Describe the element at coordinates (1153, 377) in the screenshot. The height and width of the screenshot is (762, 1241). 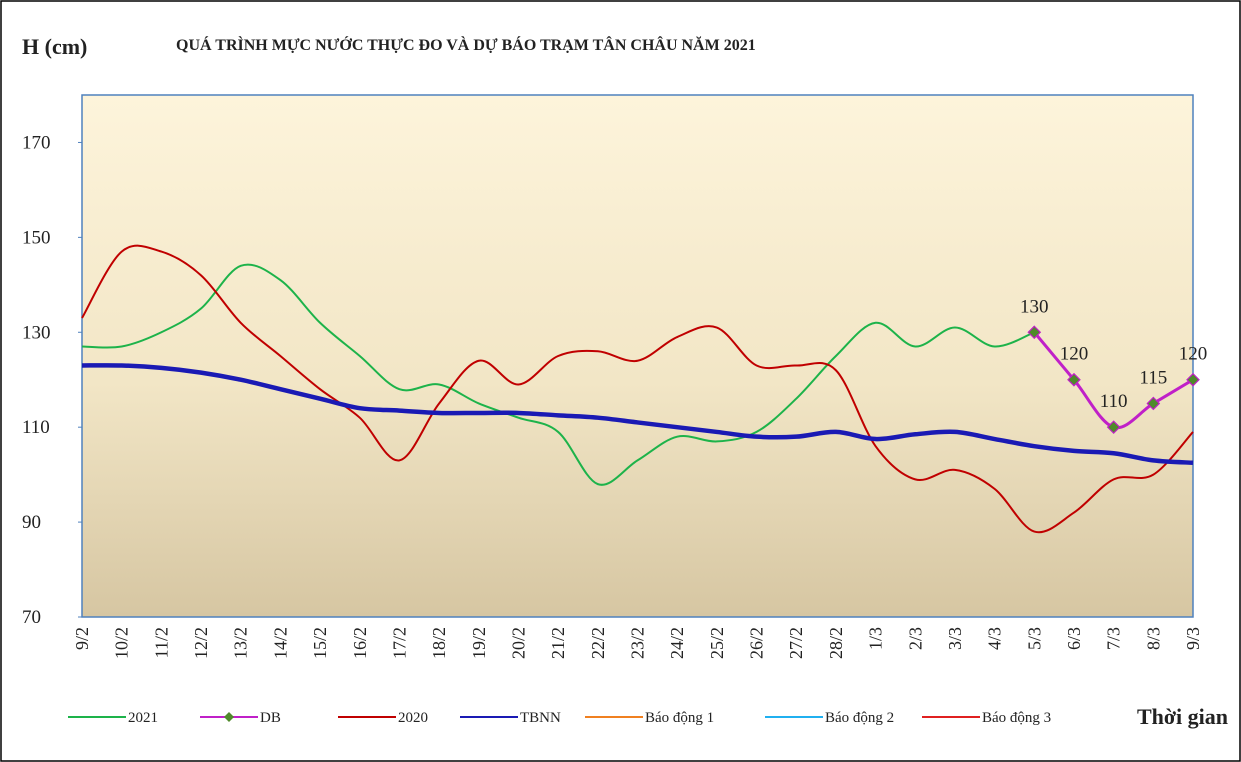
I see `data-label: 115` at that location.